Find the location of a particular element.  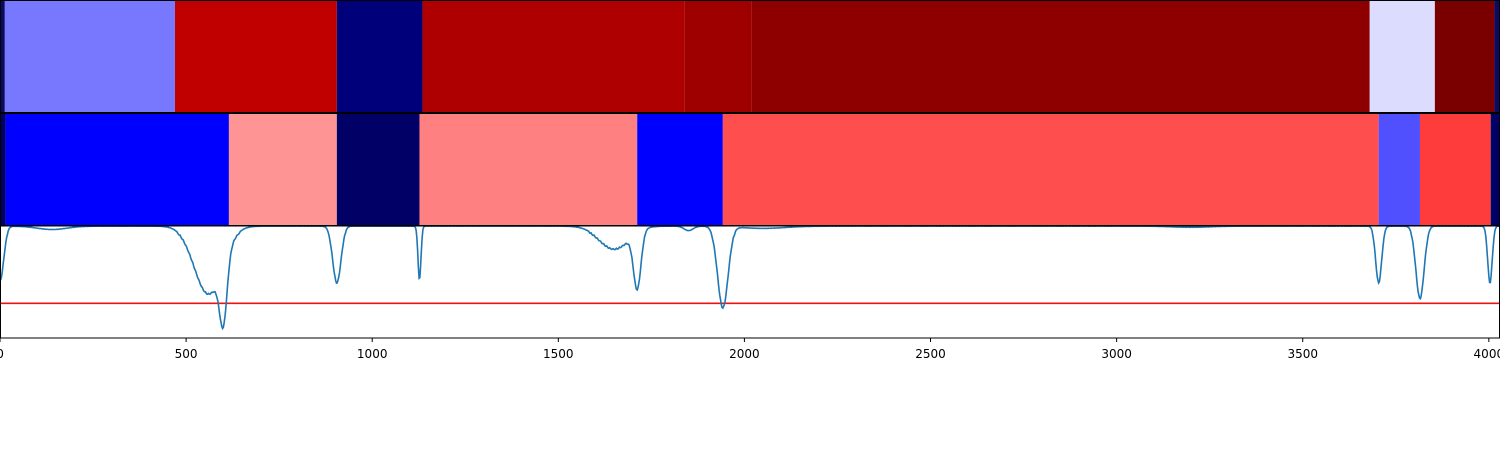

x-tick-label: 0 is located at coordinates (2, 354).